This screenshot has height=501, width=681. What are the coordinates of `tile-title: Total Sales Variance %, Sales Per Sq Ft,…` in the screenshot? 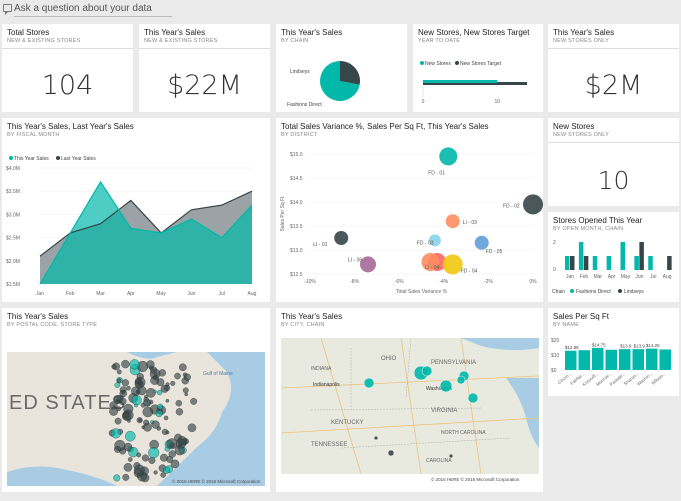 It's located at (385, 126).